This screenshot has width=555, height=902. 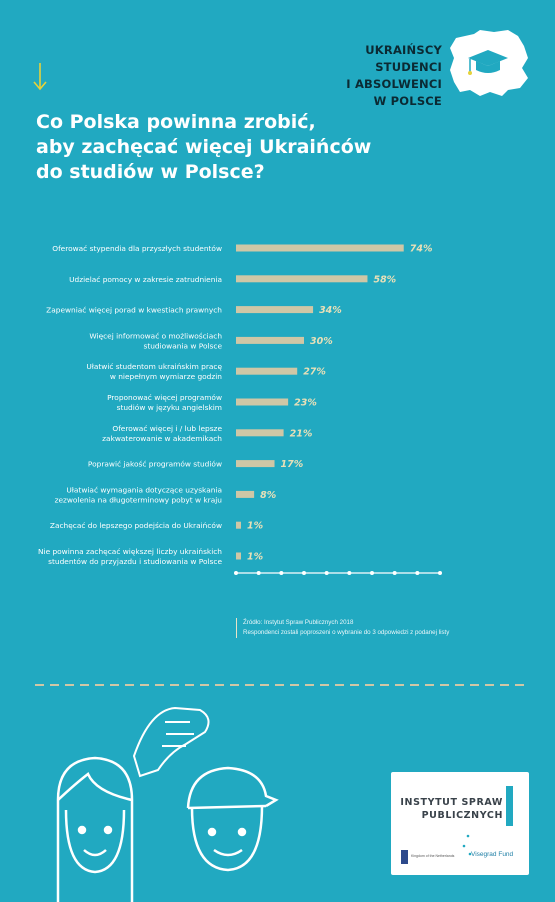 I want to click on down-arrow-icon, so click(x=40, y=77).